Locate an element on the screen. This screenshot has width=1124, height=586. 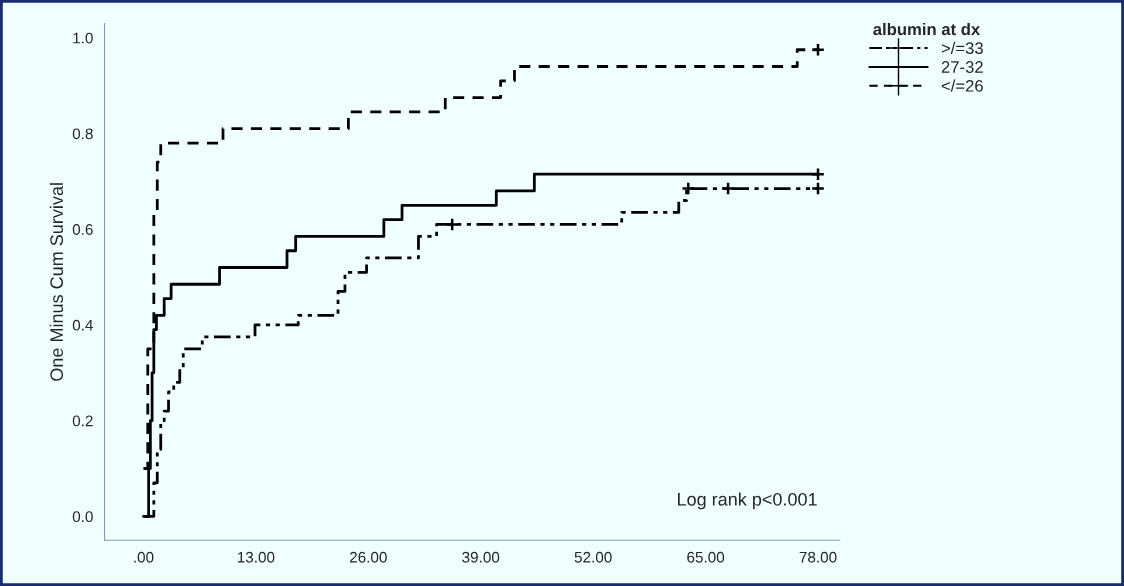
x-tick-label: 78.00 is located at coordinates (818, 557).